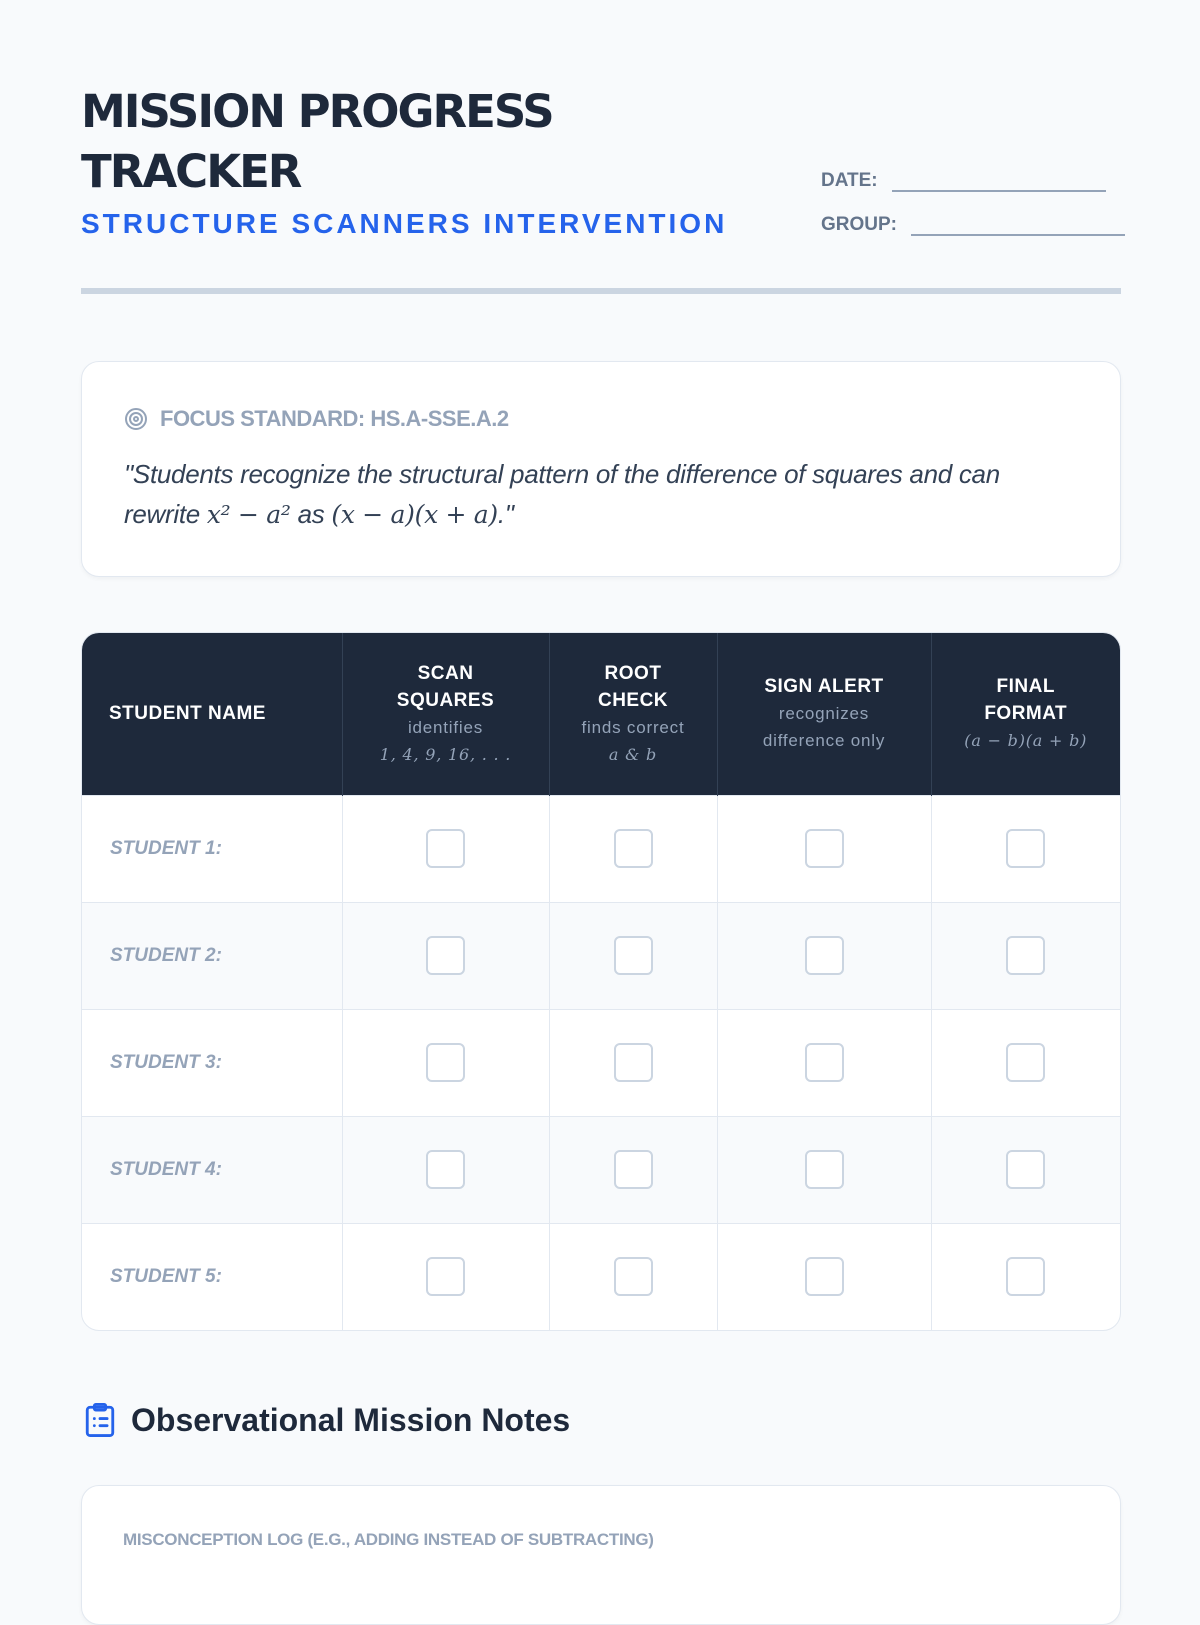 This screenshot has width=1200, height=1625. What do you see at coordinates (823, 714) in the screenshot?
I see `column-sign-alert: SIGN ALERT recognizes difference only` at bounding box center [823, 714].